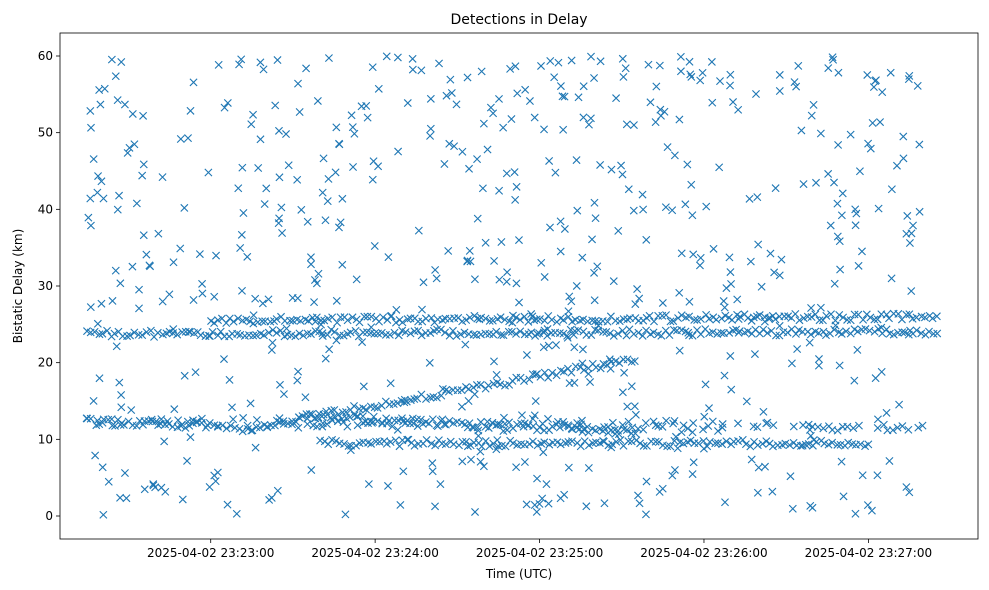 The image size is (989, 590). I want to click on y-tick-label: 30, so click(45, 286).